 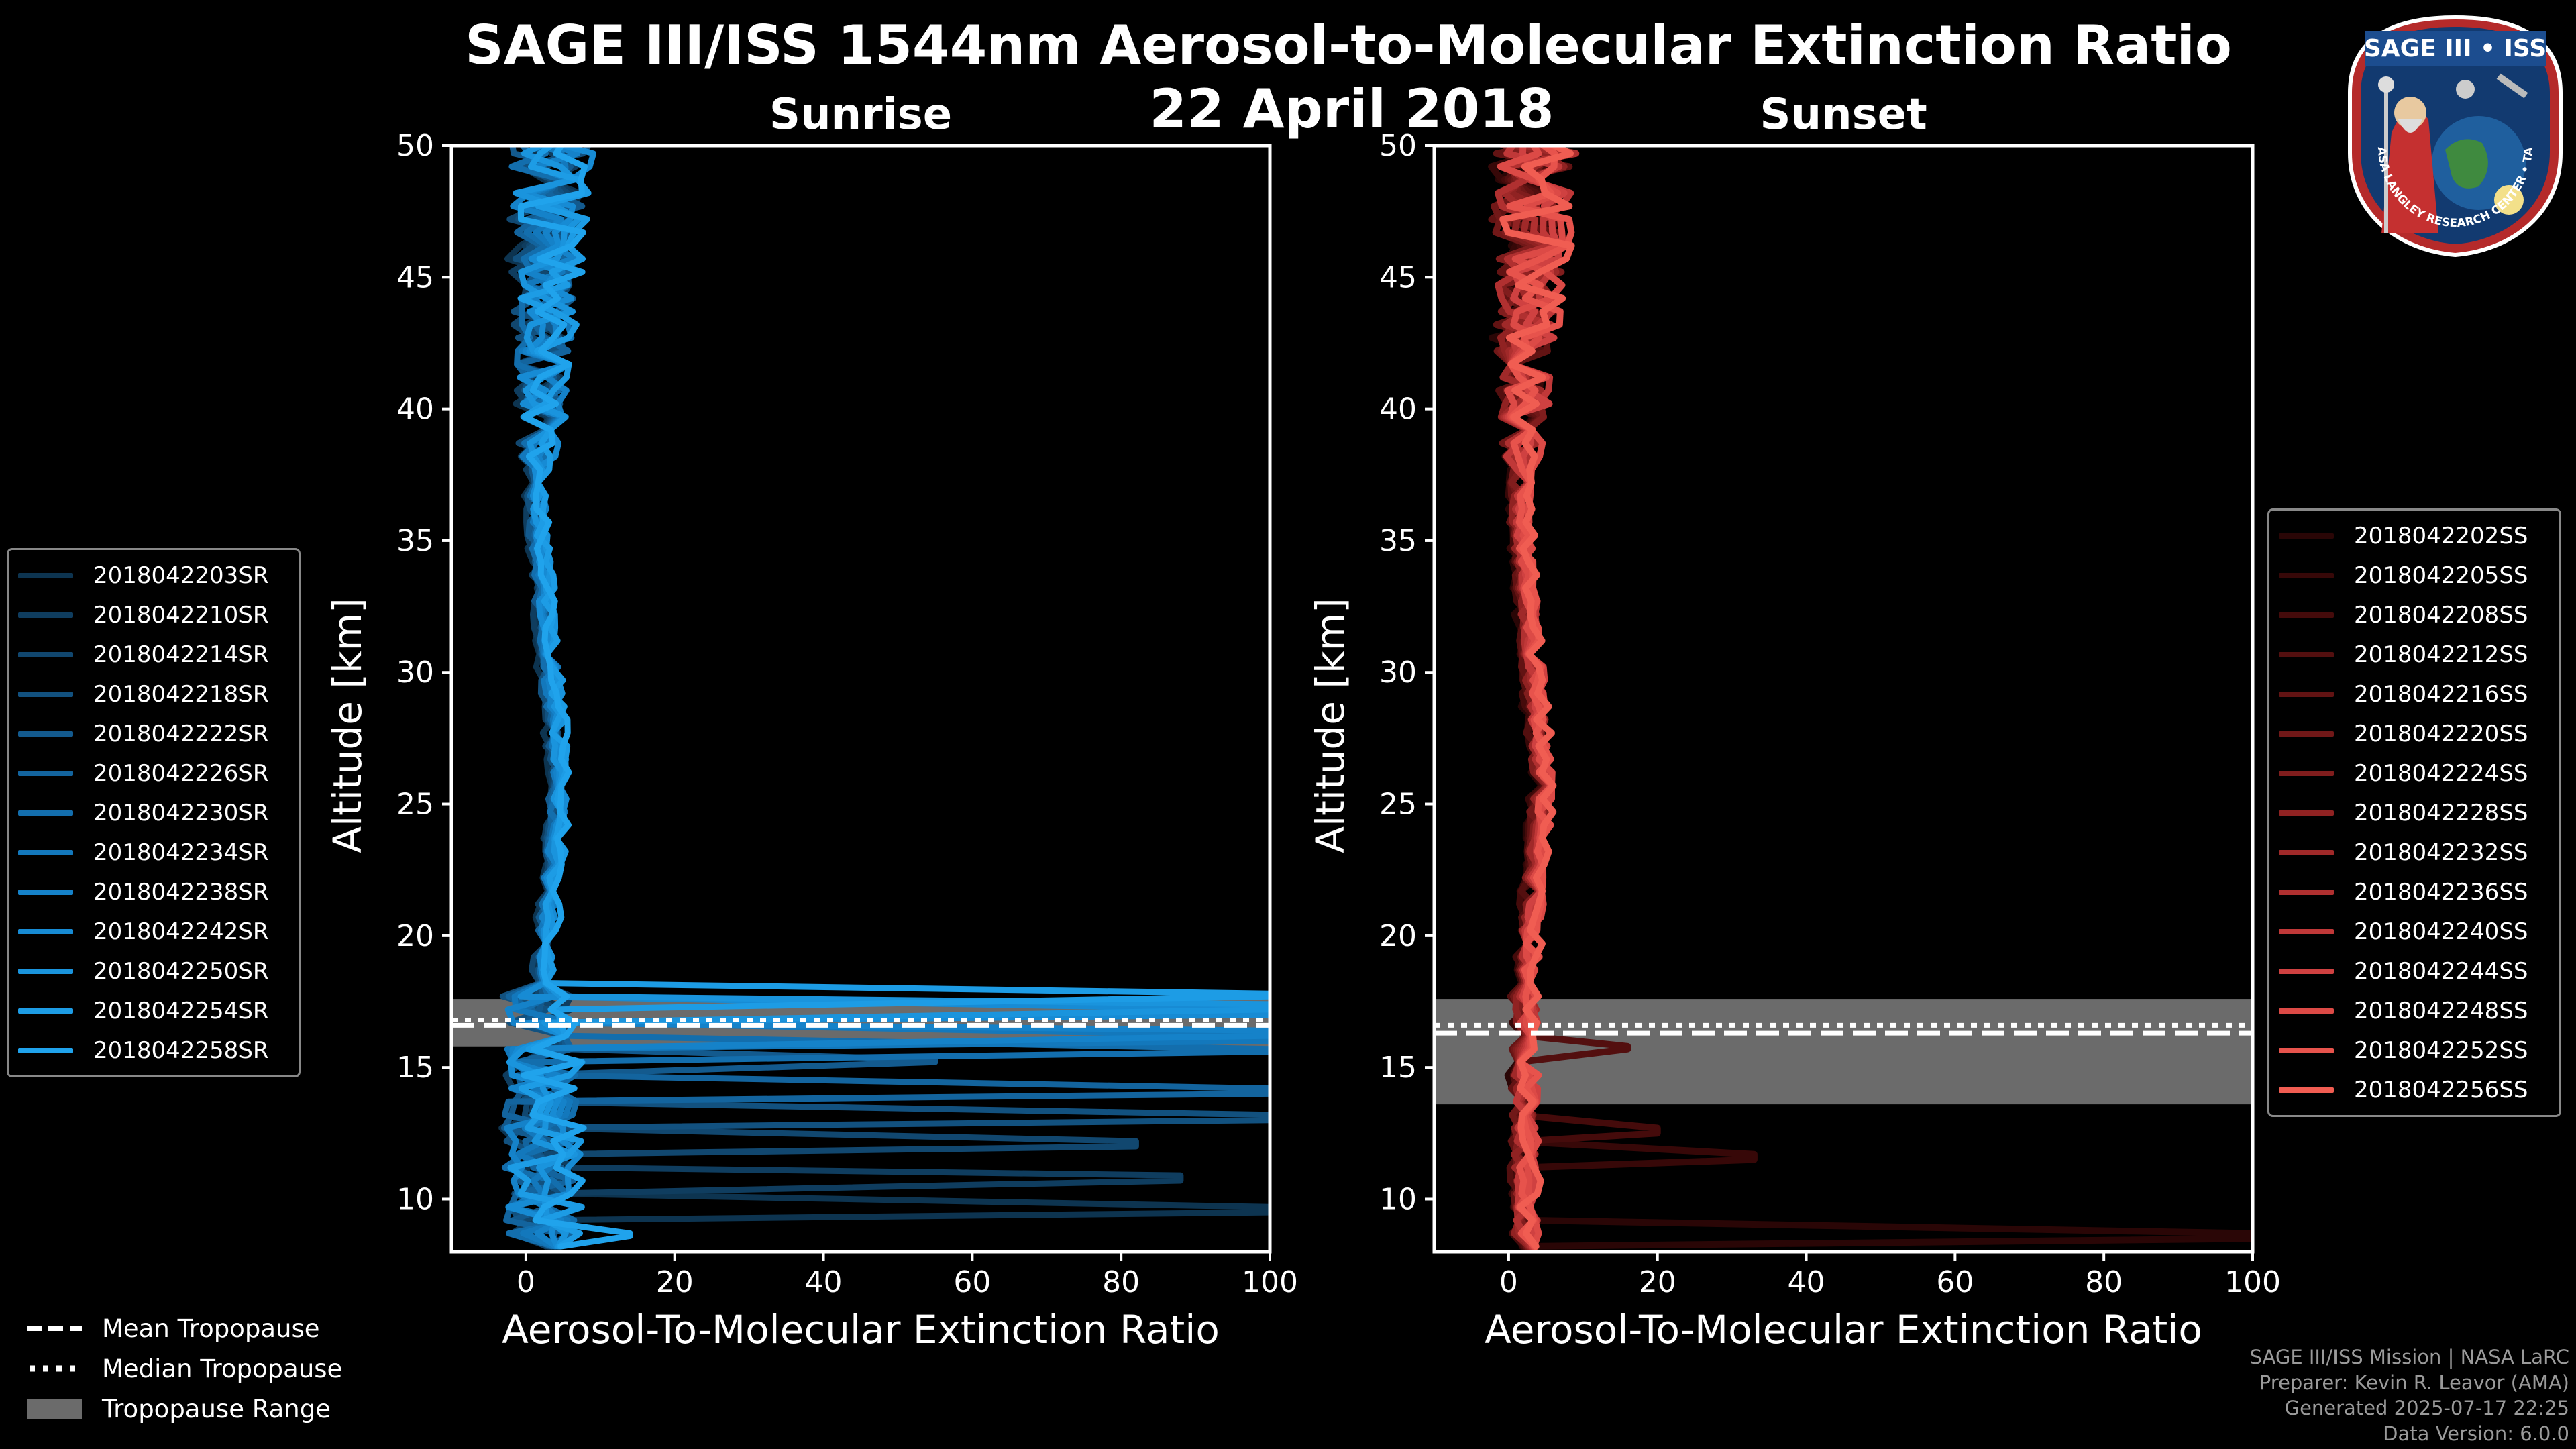 I want to click on legend-item: 2018042214SR, so click(x=153, y=654).